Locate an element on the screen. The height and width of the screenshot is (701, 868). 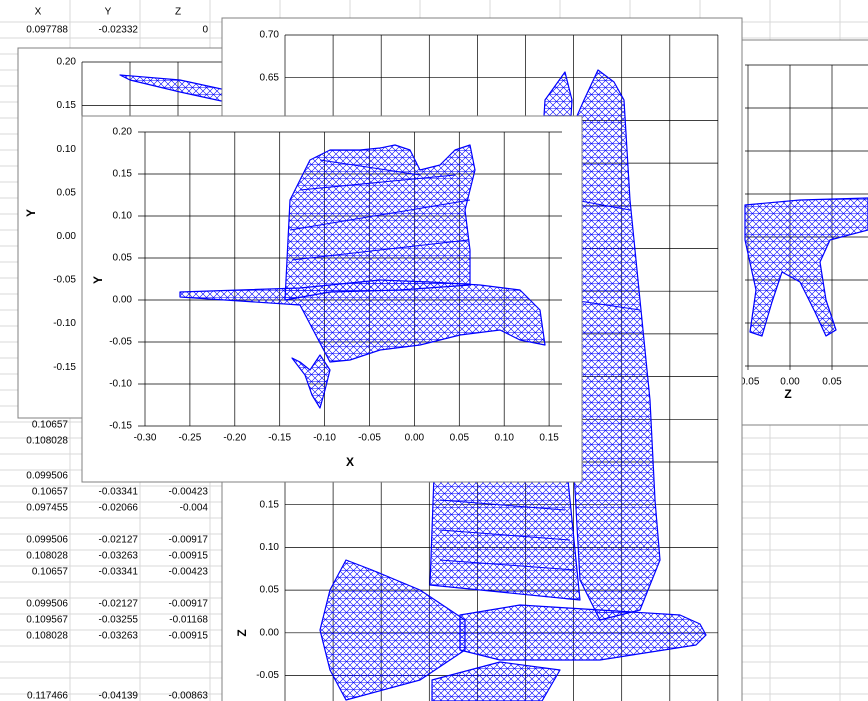
cell: 0.117466 is located at coordinates (47, 696).